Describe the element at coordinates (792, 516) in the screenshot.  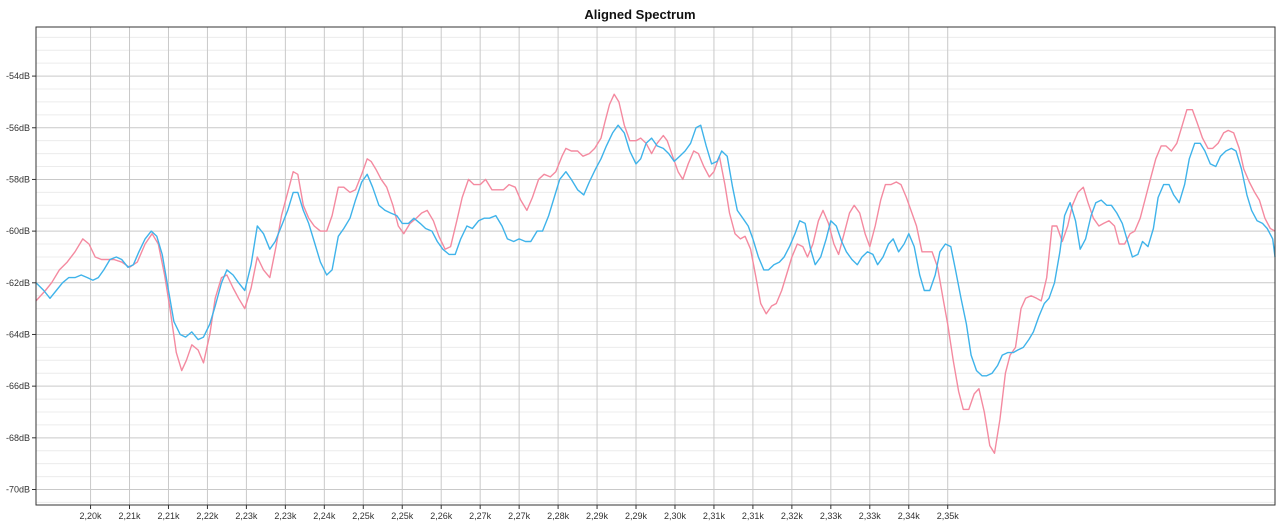
I see `x-tick-label: 2,32k` at that location.